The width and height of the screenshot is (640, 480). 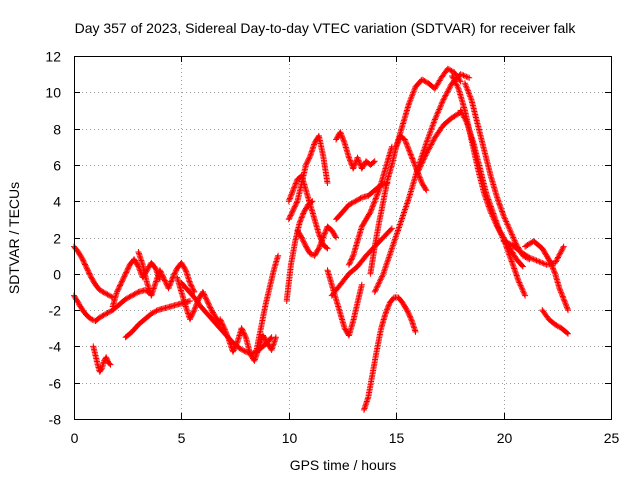 I want to click on y-tick-label: 6, so click(x=57, y=166).